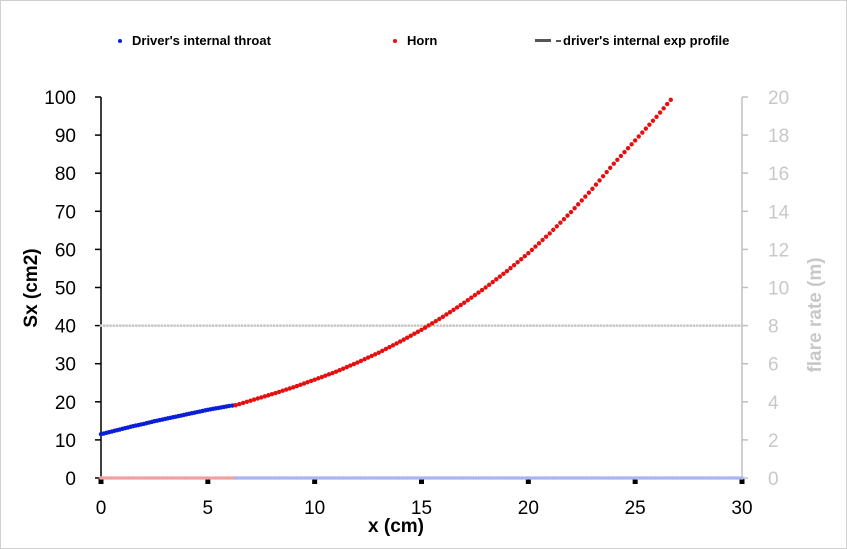 The width and height of the screenshot is (847, 549). I want to click on y-tick-label: 60, so click(65, 250).